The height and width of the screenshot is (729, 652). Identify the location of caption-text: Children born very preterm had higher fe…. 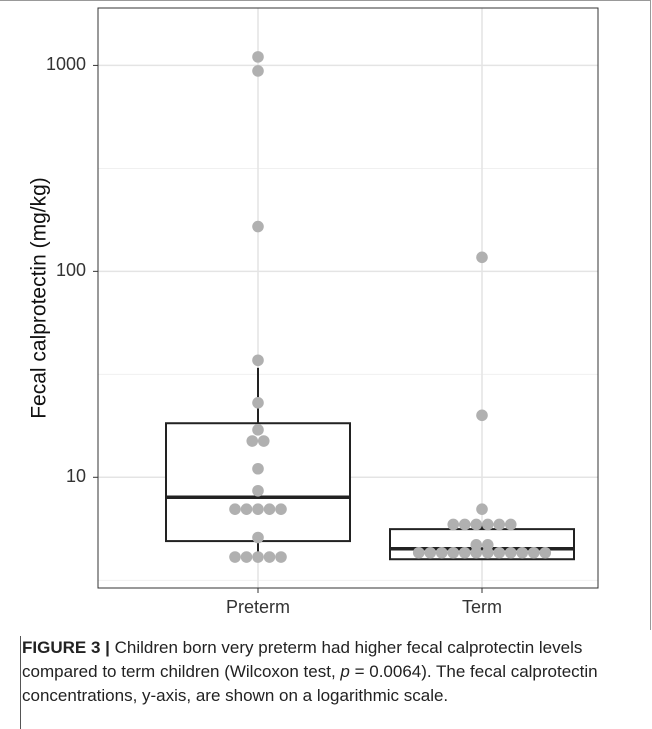
(302, 659).